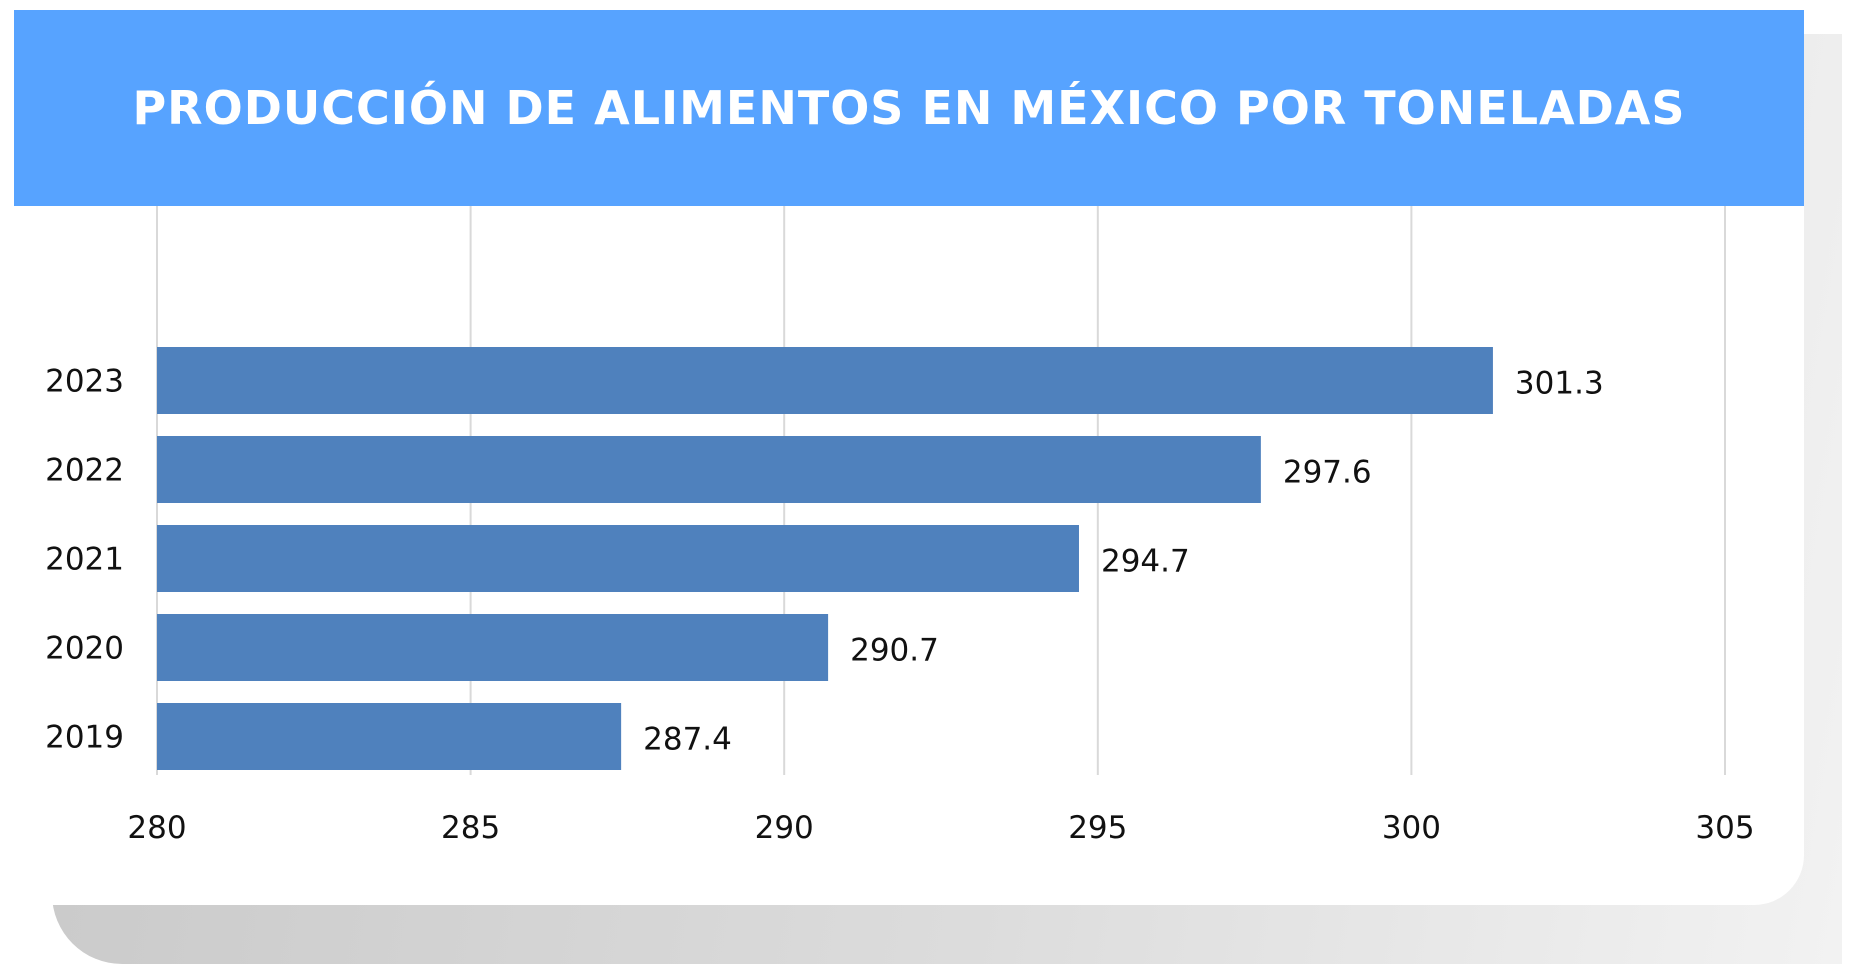 The image size is (1853, 975). I want to click on bar-2023, so click(825, 380).